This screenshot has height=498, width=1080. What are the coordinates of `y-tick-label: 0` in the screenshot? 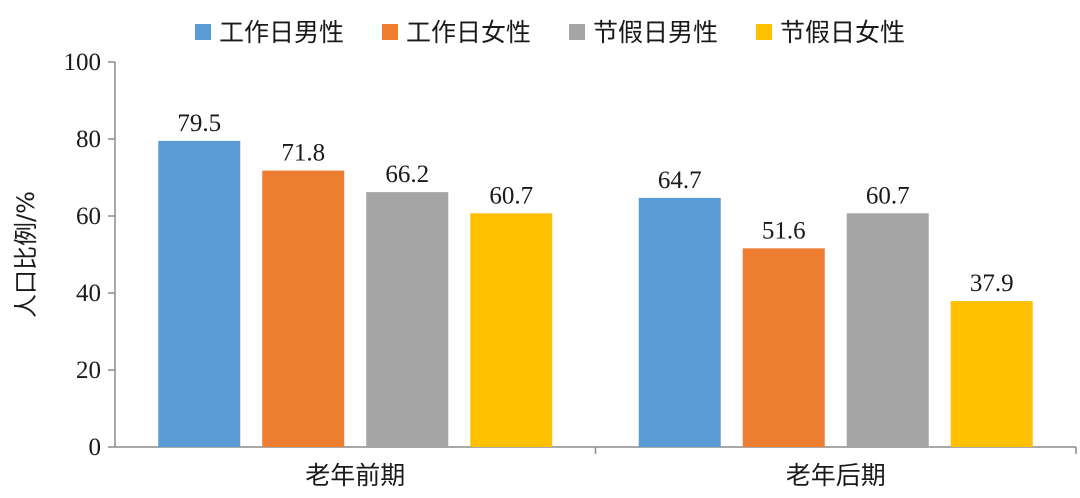 It's located at (95, 447).